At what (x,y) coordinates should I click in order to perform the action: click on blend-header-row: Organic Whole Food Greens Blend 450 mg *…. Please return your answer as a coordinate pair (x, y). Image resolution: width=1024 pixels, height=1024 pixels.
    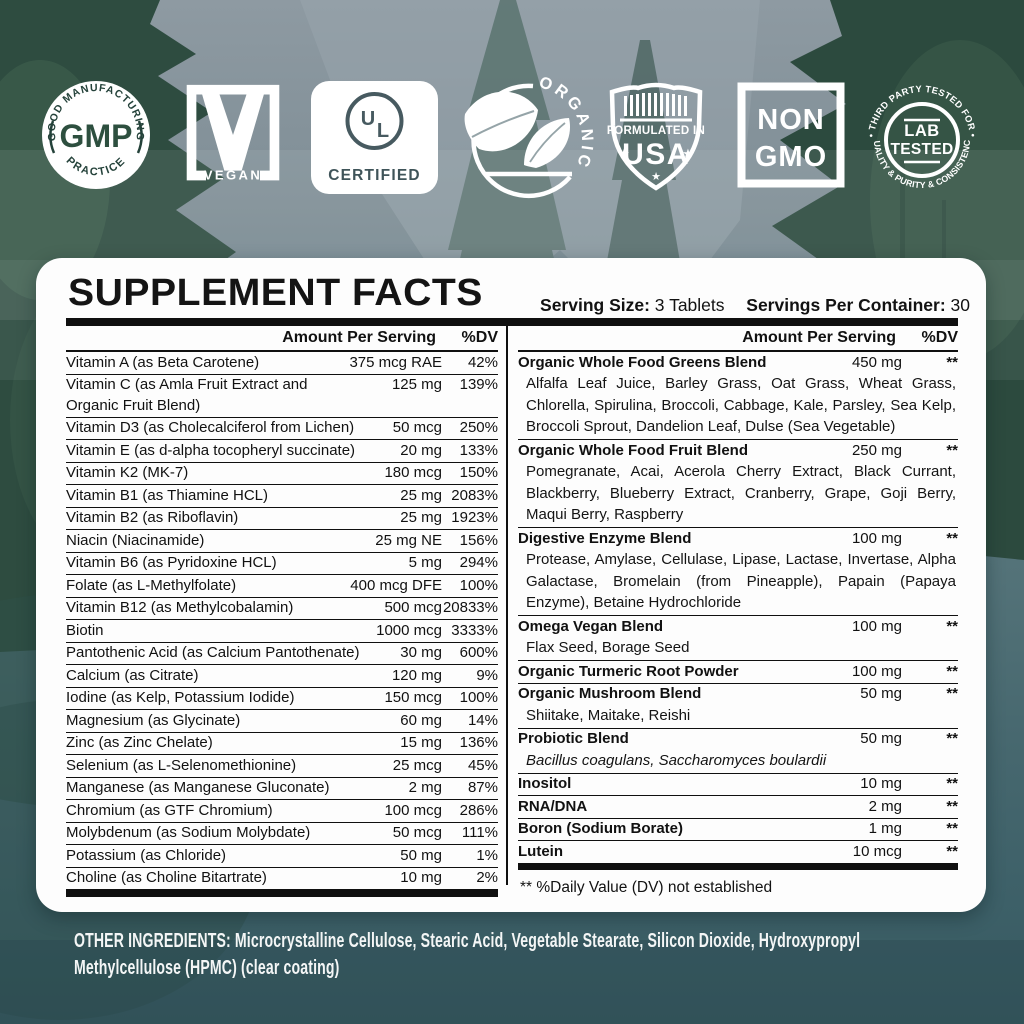
    Looking at the image, I should click on (738, 363).